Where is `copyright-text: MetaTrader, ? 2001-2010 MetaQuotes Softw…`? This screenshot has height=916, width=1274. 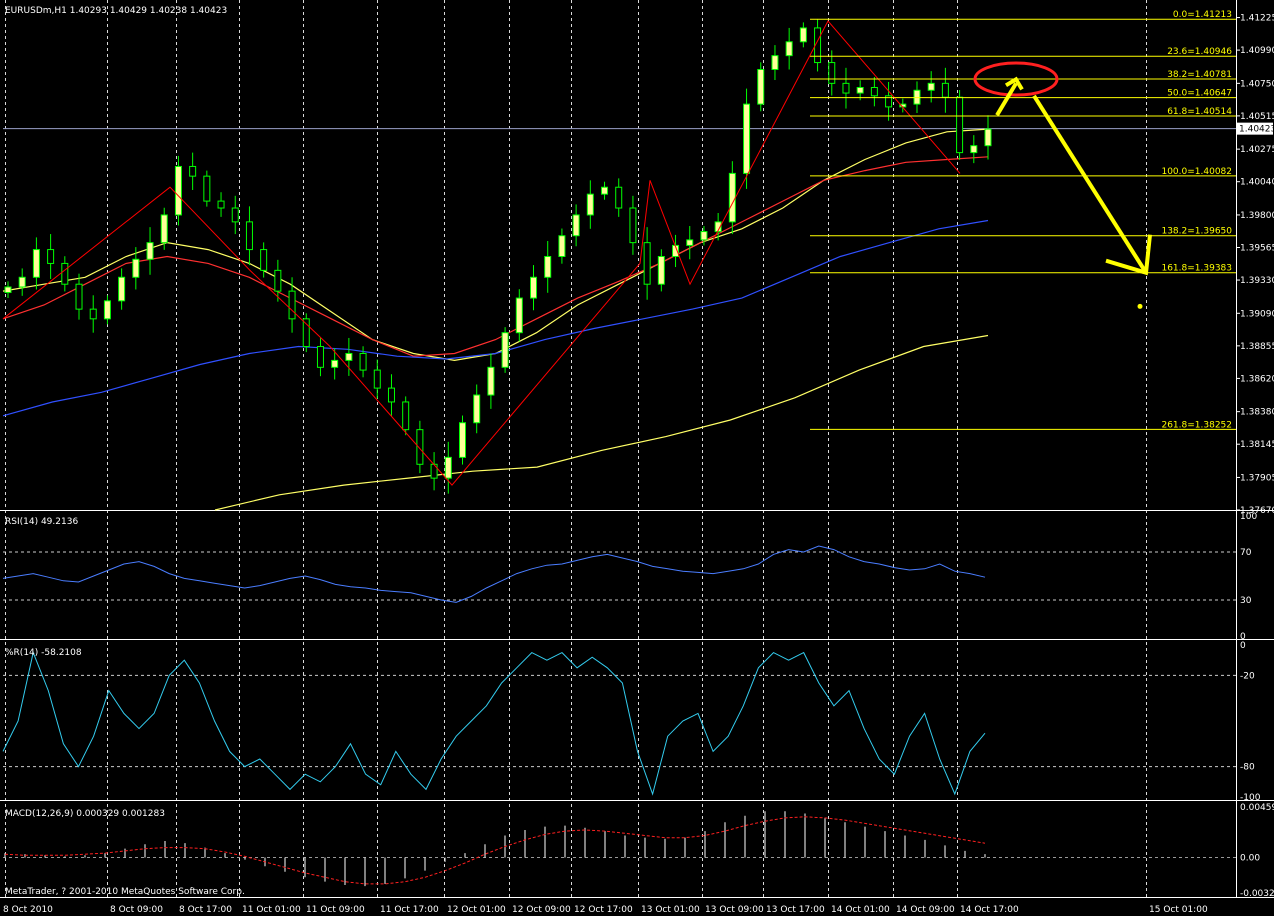 copyright-text: MetaTrader, ? 2001-2010 MetaQuotes Softw… is located at coordinates (125, 892).